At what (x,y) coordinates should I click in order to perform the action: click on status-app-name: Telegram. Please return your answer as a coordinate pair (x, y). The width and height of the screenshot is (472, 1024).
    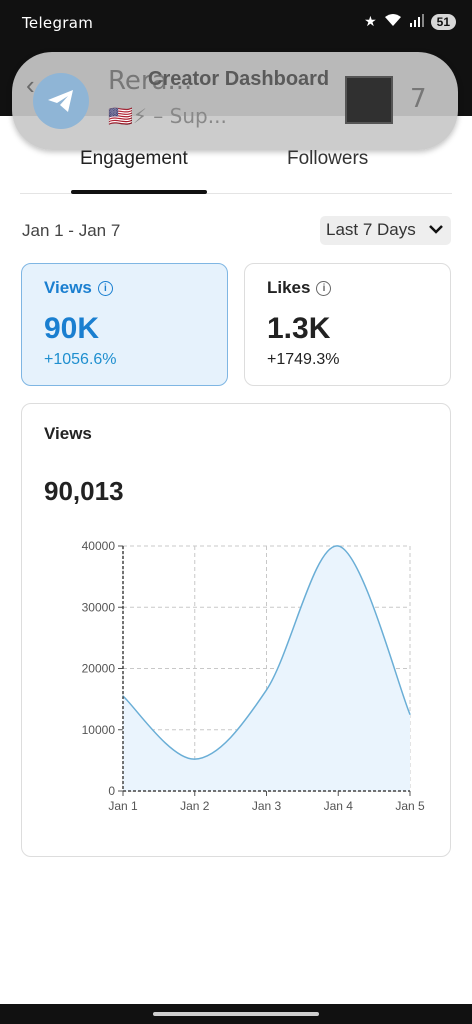
    Looking at the image, I should click on (58, 23).